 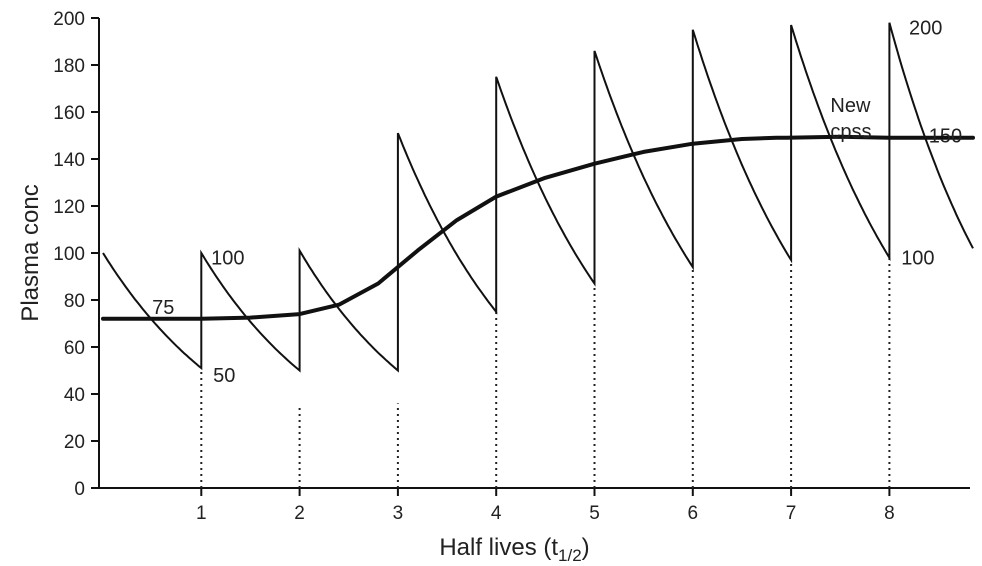 What do you see at coordinates (74, 442) in the screenshot?
I see `y-tick-label: 20` at bounding box center [74, 442].